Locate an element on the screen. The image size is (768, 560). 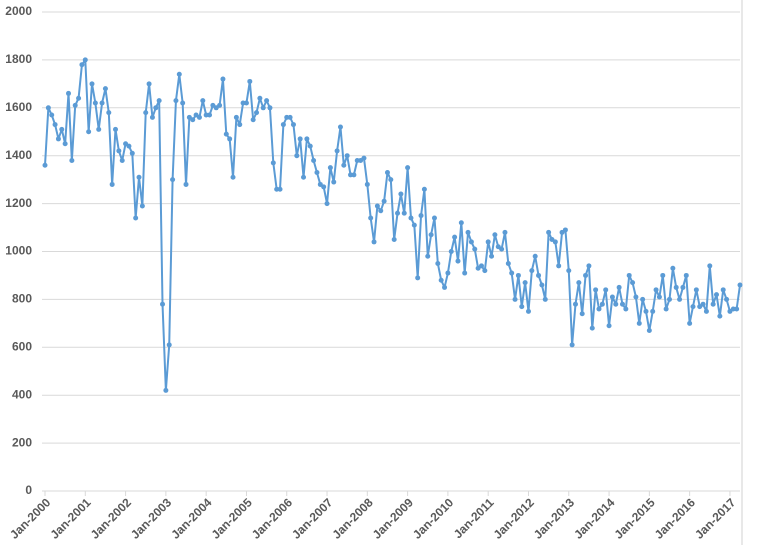
y-tick-label: 0 is located at coordinates (28, 490).